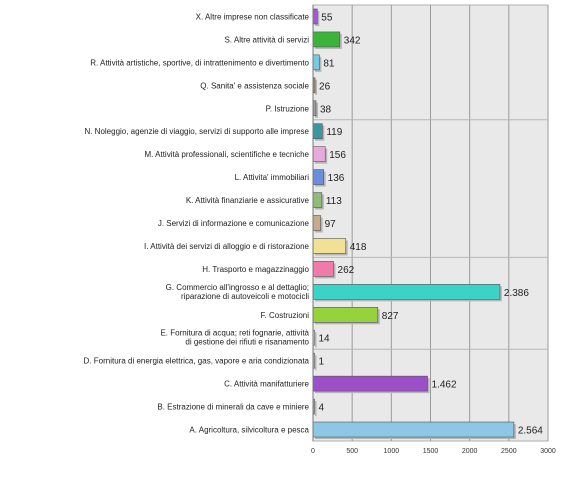  Describe the element at coordinates (334, 132) in the screenshot. I see `value-label: 119` at that location.